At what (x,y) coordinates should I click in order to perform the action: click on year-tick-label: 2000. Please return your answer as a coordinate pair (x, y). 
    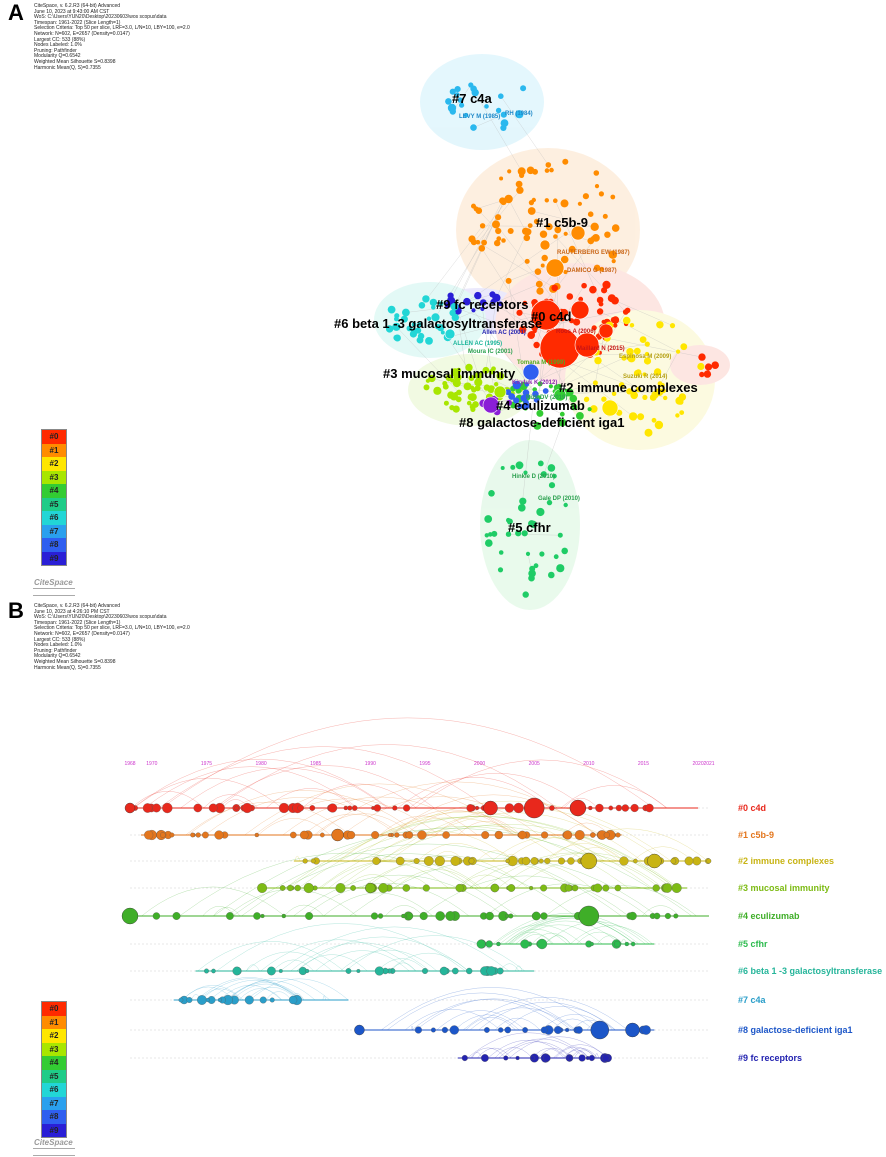
    Looking at the image, I should click on (479, 764).